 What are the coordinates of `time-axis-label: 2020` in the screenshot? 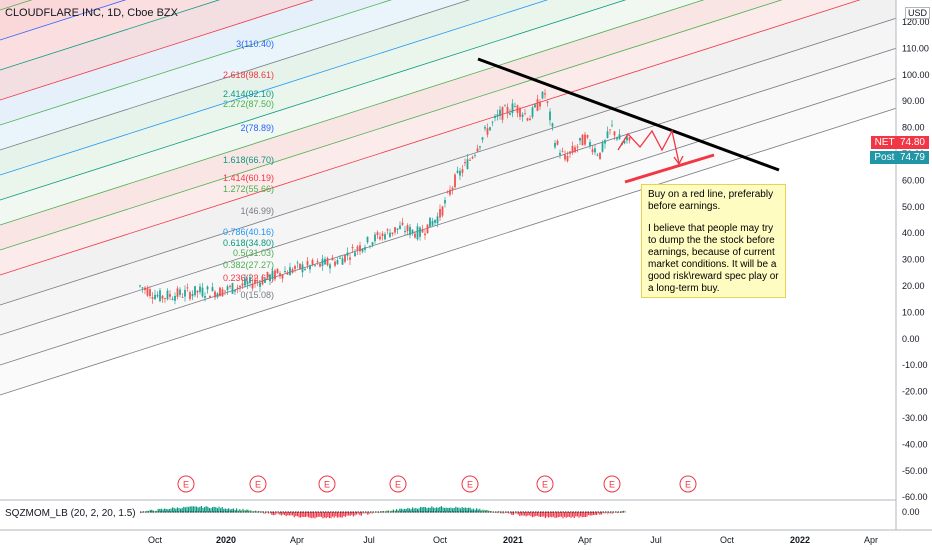 It's located at (226, 540).